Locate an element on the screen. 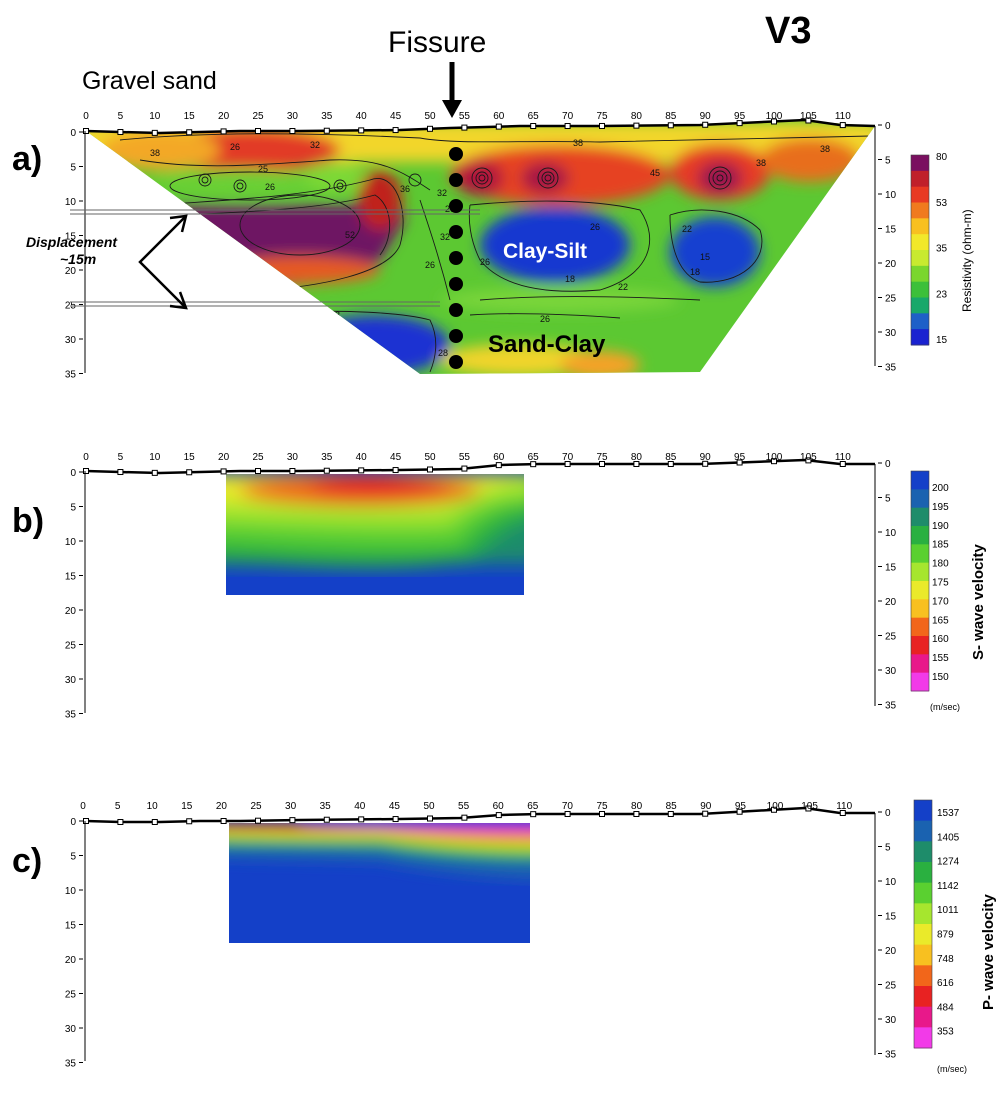 Image resolution: width=996 pixels, height=1093 pixels. panel-b-depth-right-tick-label: 0 is located at coordinates (888, 464).